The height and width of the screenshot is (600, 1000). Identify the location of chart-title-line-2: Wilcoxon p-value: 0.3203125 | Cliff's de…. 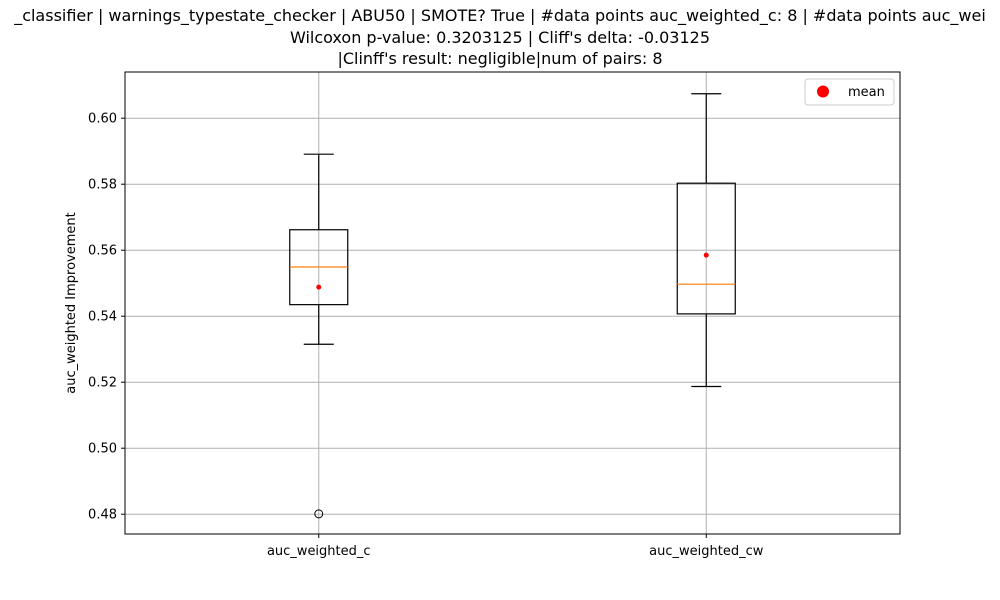
(500, 37).